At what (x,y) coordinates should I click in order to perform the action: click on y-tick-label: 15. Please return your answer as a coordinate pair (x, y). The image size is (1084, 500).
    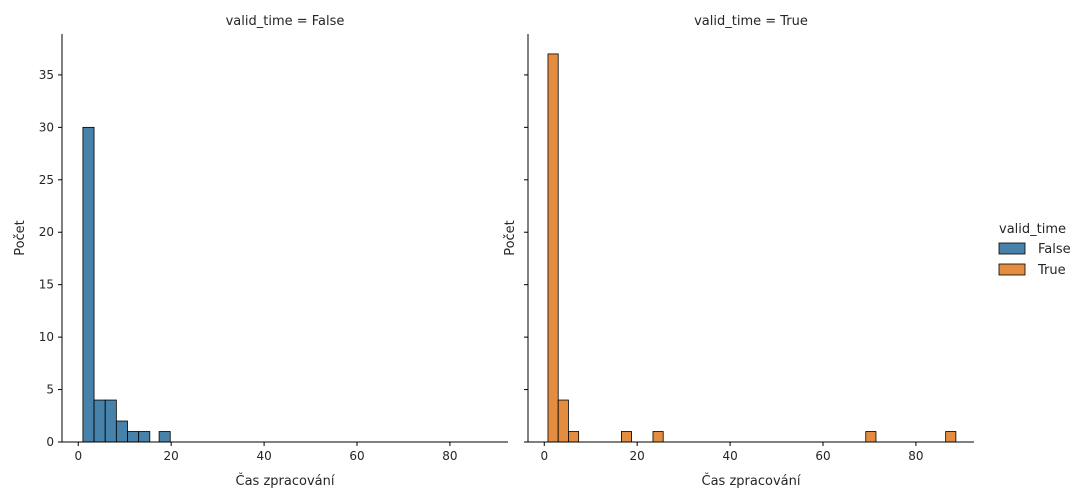
    Looking at the image, I should click on (46, 285).